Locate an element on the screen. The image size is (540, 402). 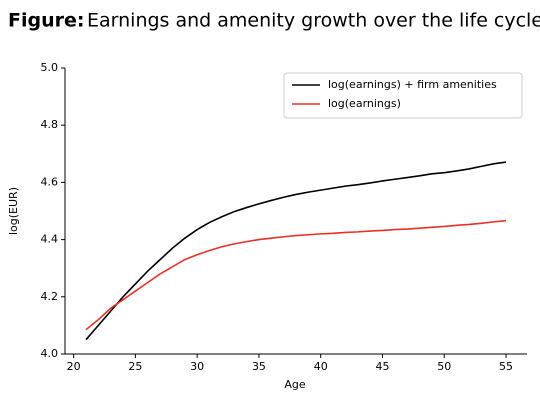
y-tick-label: 4.0 is located at coordinates (50, 353).